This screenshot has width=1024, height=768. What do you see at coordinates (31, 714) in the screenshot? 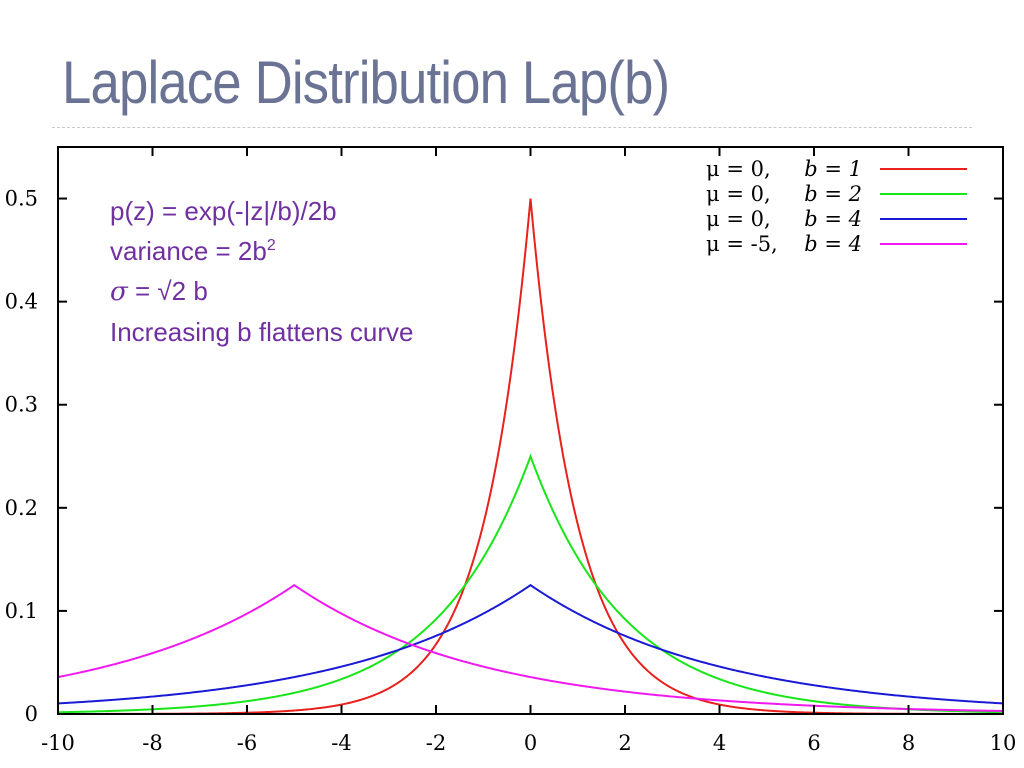
I see `y-tick-label: 0` at bounding box center [31, 714].